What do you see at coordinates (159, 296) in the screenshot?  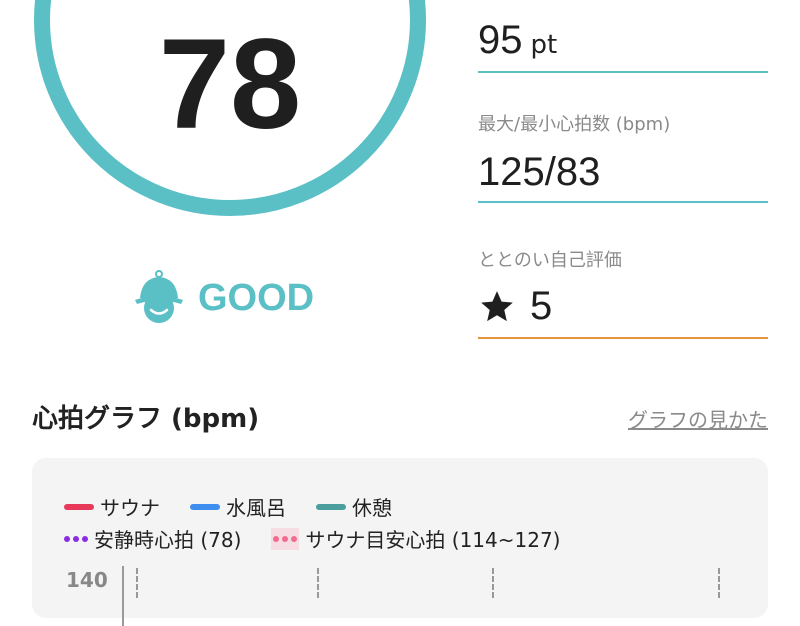 I see `sauna-hat-face-icon` at bounding box center [159, 296].